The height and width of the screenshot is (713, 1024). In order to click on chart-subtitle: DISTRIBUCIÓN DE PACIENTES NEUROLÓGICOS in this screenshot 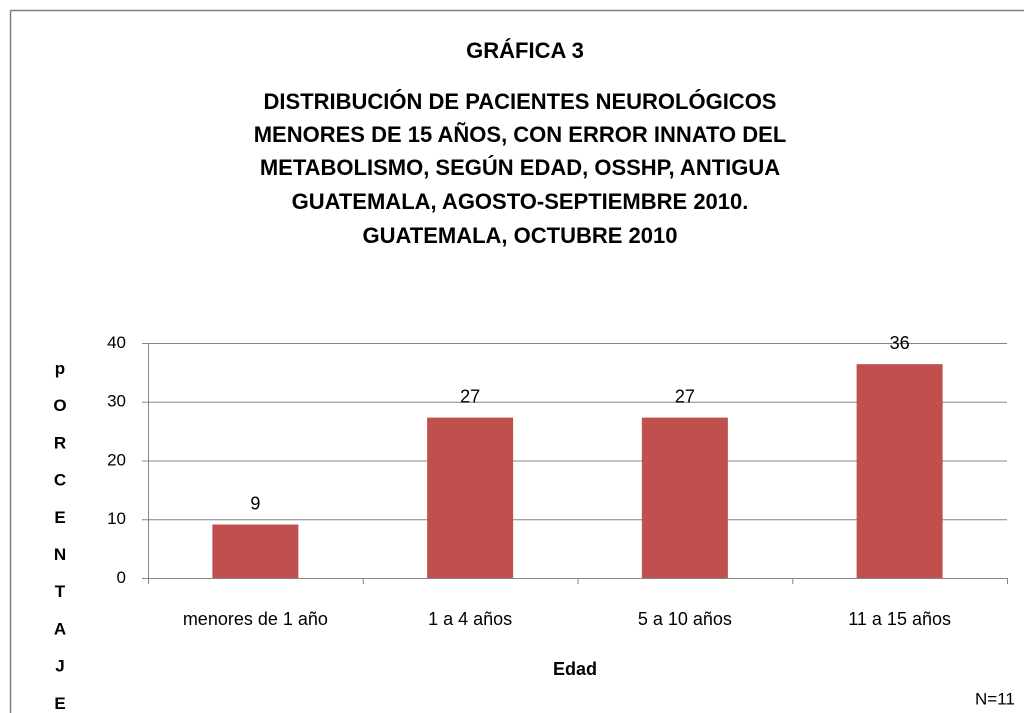, I will do `click(520, 101)`.